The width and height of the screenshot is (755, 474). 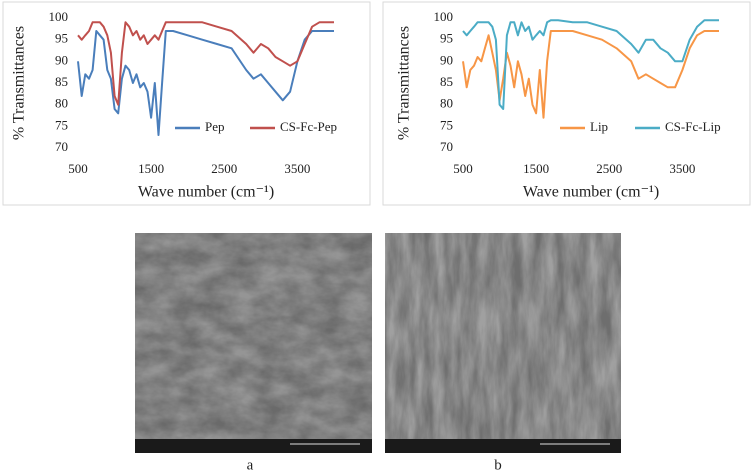 I want to click on legend-label: CS-Fc-Lip, so click(x=693, y=126).